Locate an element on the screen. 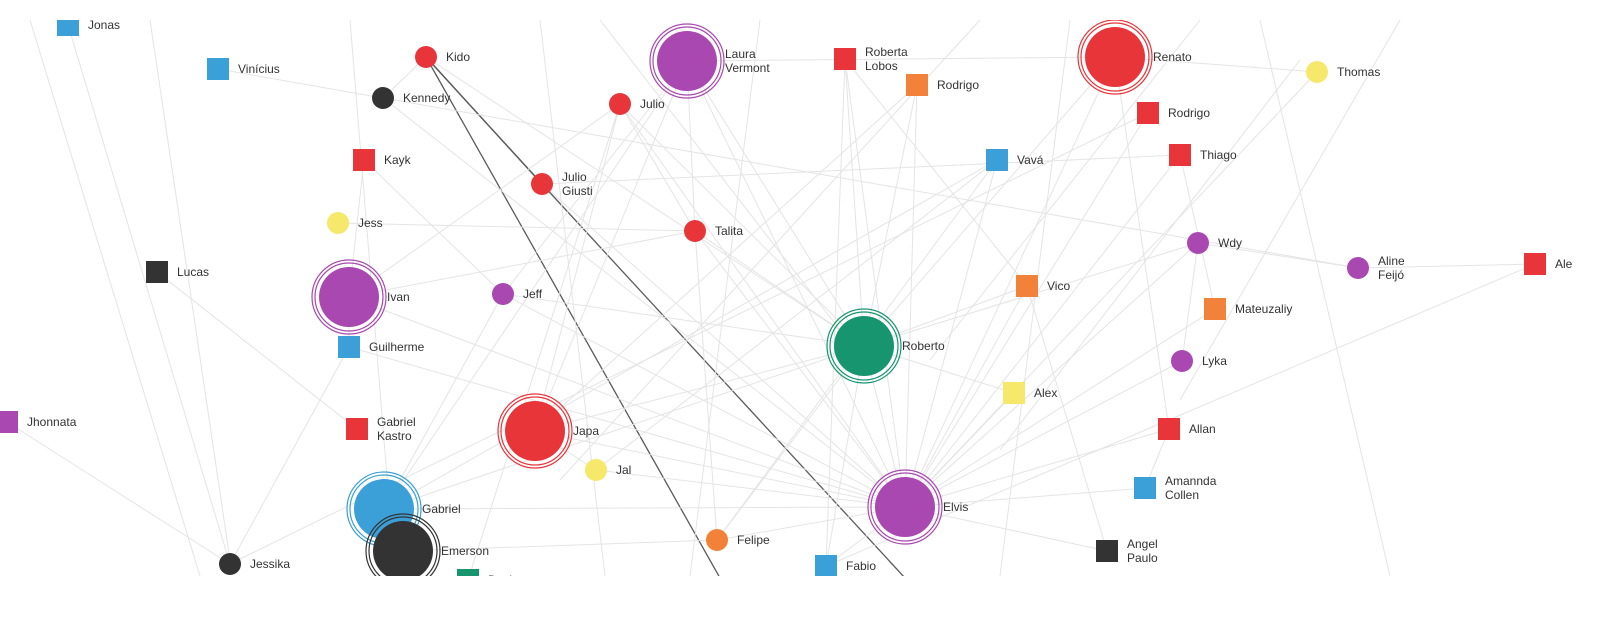  node-ale: Ale is located at coordinates (1548, 264).